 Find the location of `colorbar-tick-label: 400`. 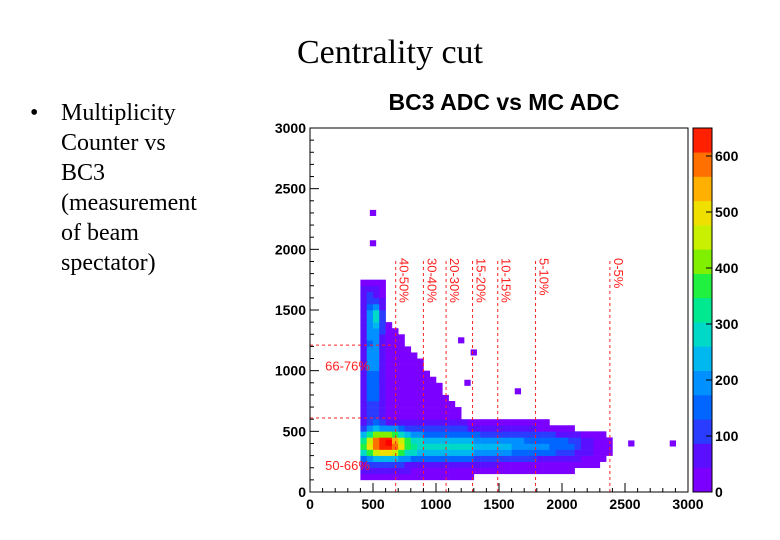

colorbar-tick-label: 400 is located at coordinates (727, 268).